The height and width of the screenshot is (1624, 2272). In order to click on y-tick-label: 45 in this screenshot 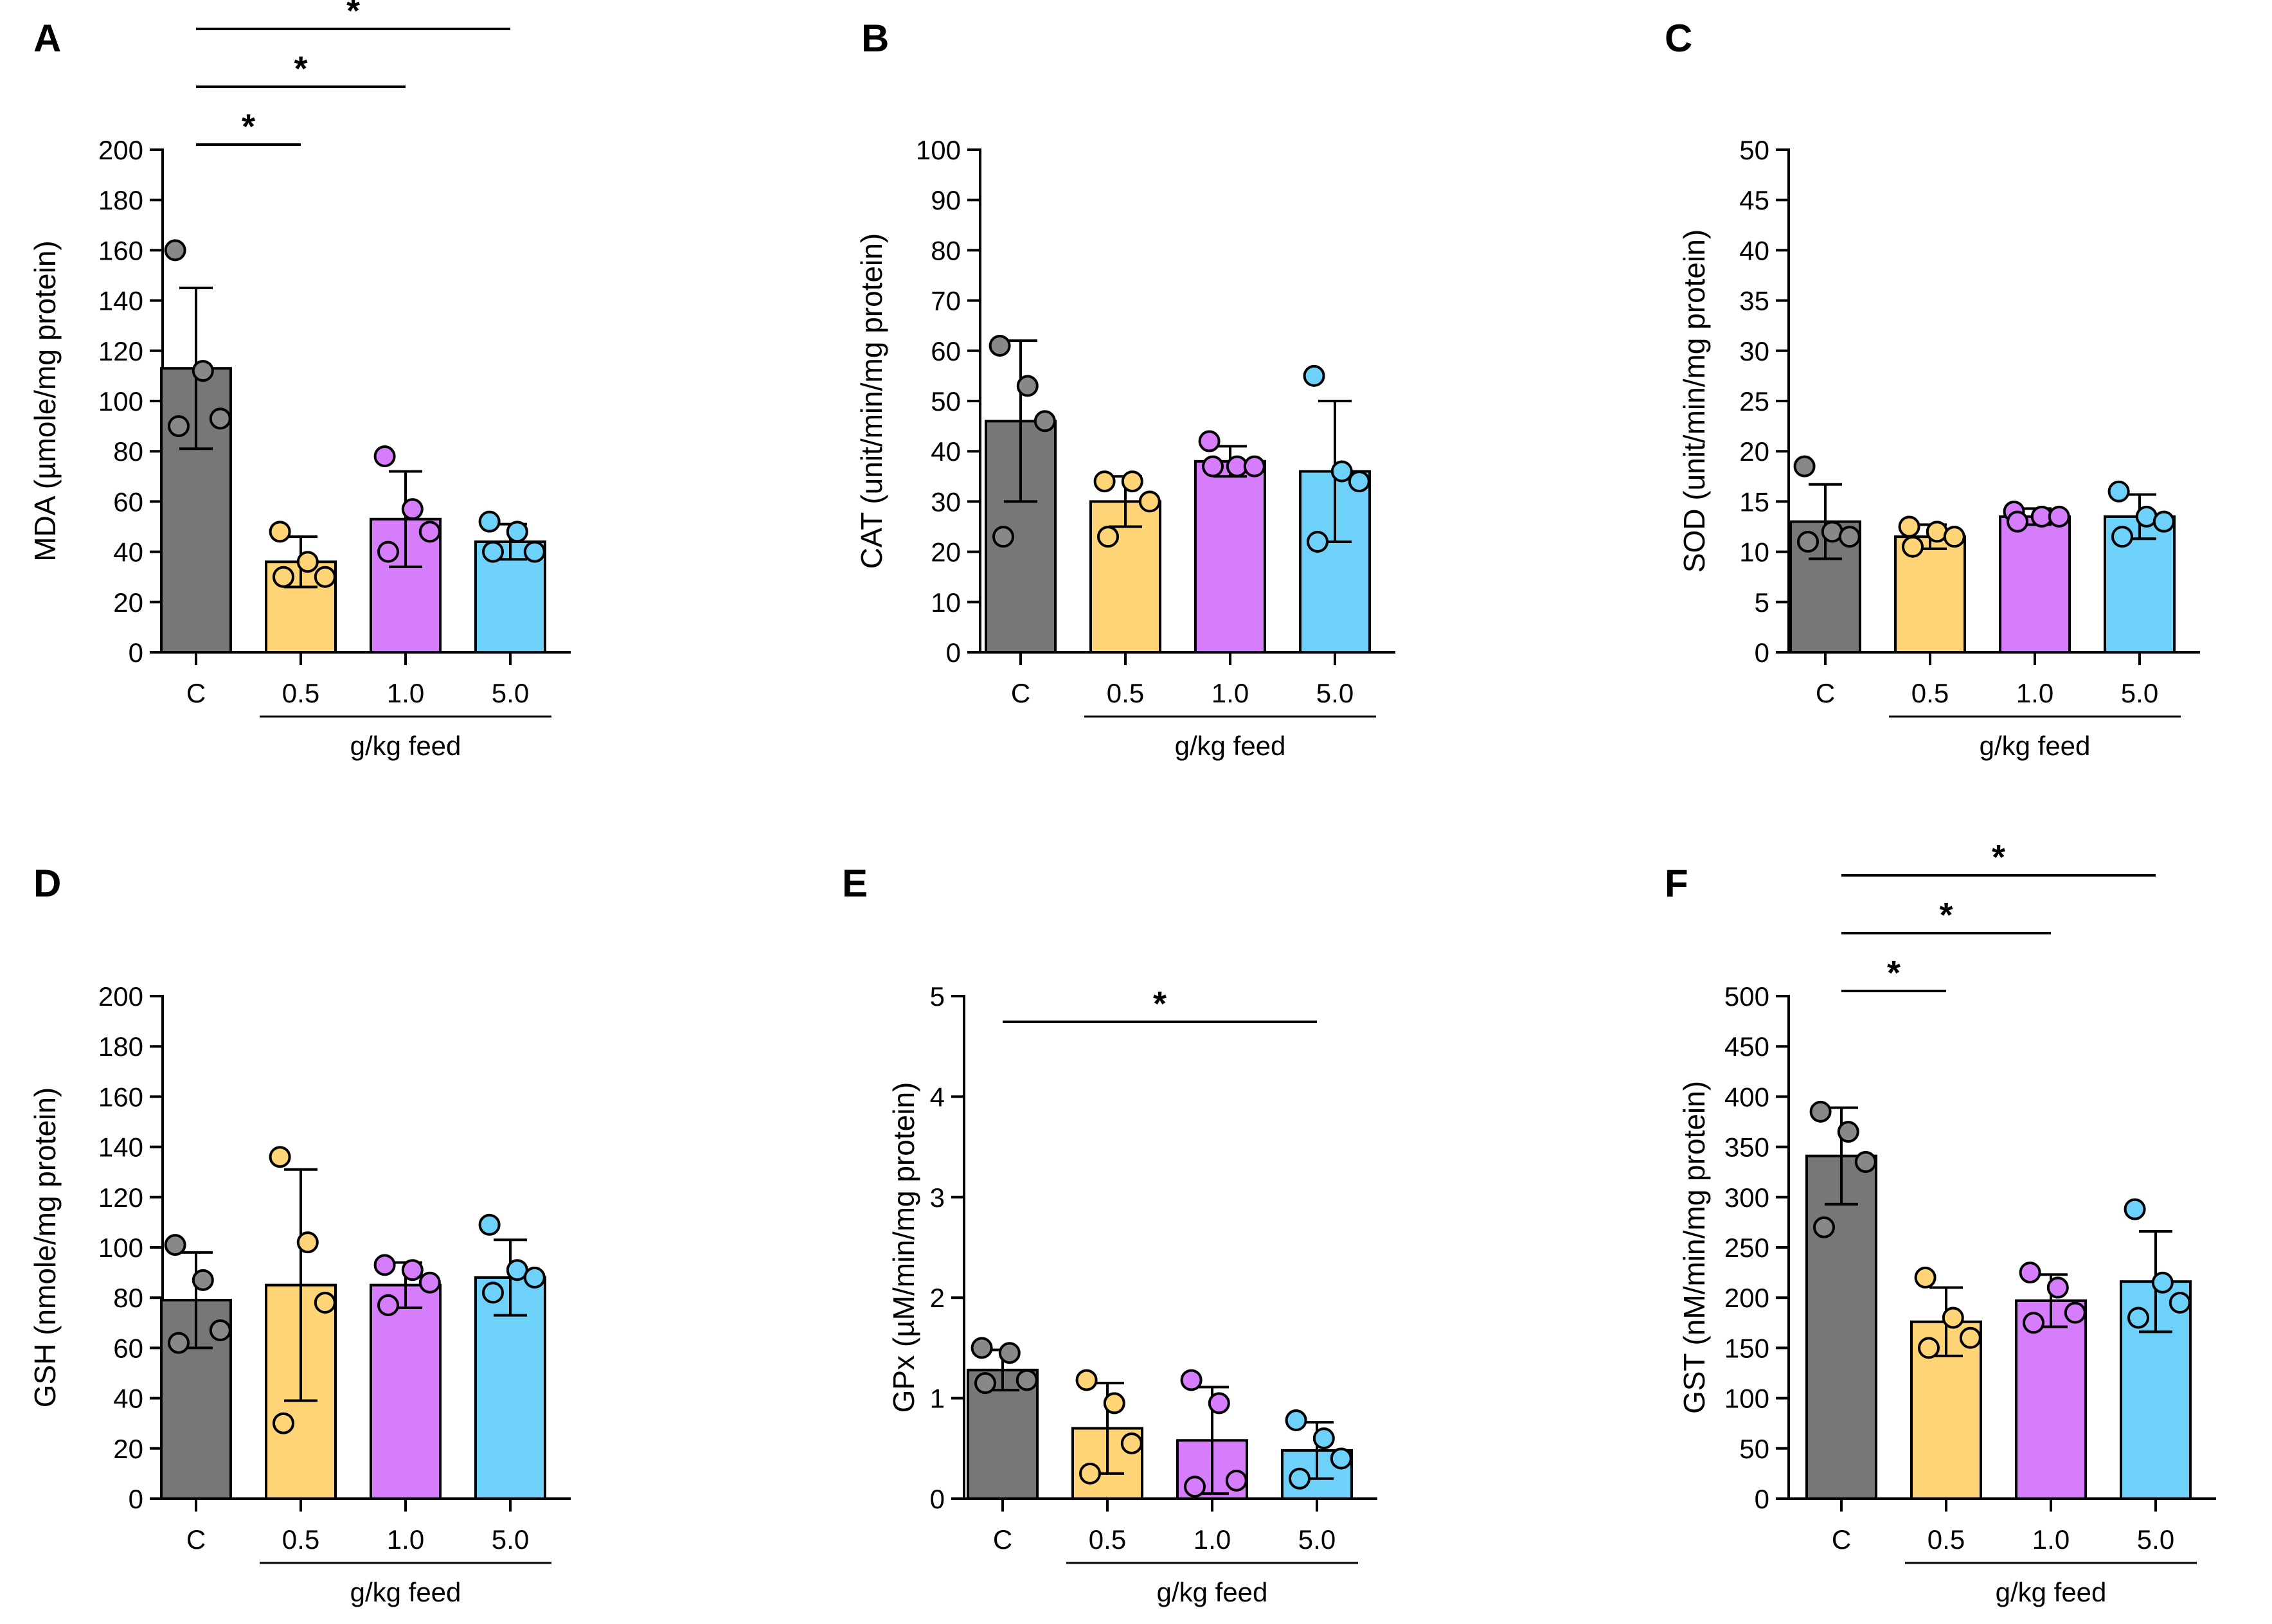, I will do `click(1754, 200)`.